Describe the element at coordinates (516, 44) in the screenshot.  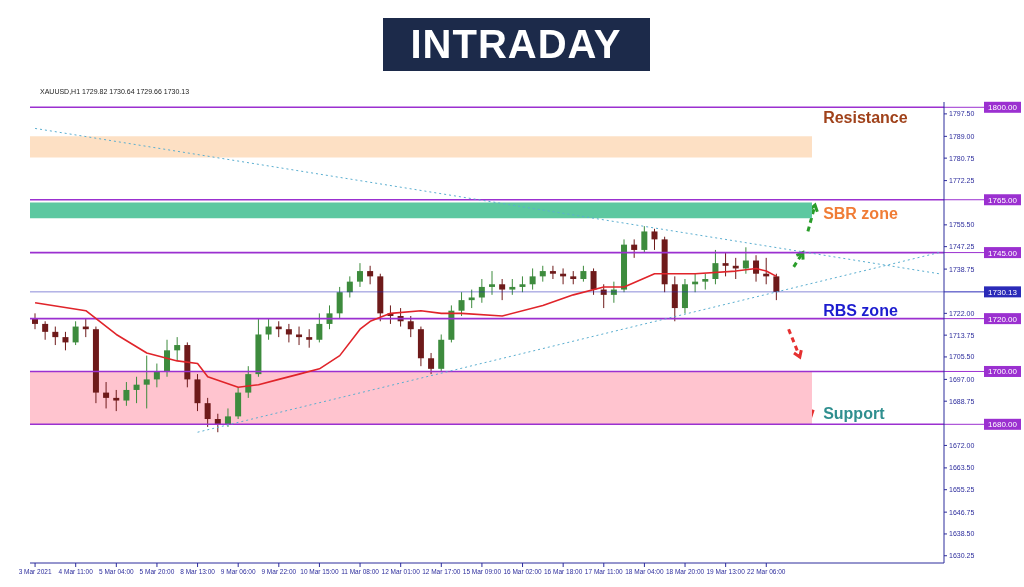
I see `chart-title: INTRADAY` at that location.